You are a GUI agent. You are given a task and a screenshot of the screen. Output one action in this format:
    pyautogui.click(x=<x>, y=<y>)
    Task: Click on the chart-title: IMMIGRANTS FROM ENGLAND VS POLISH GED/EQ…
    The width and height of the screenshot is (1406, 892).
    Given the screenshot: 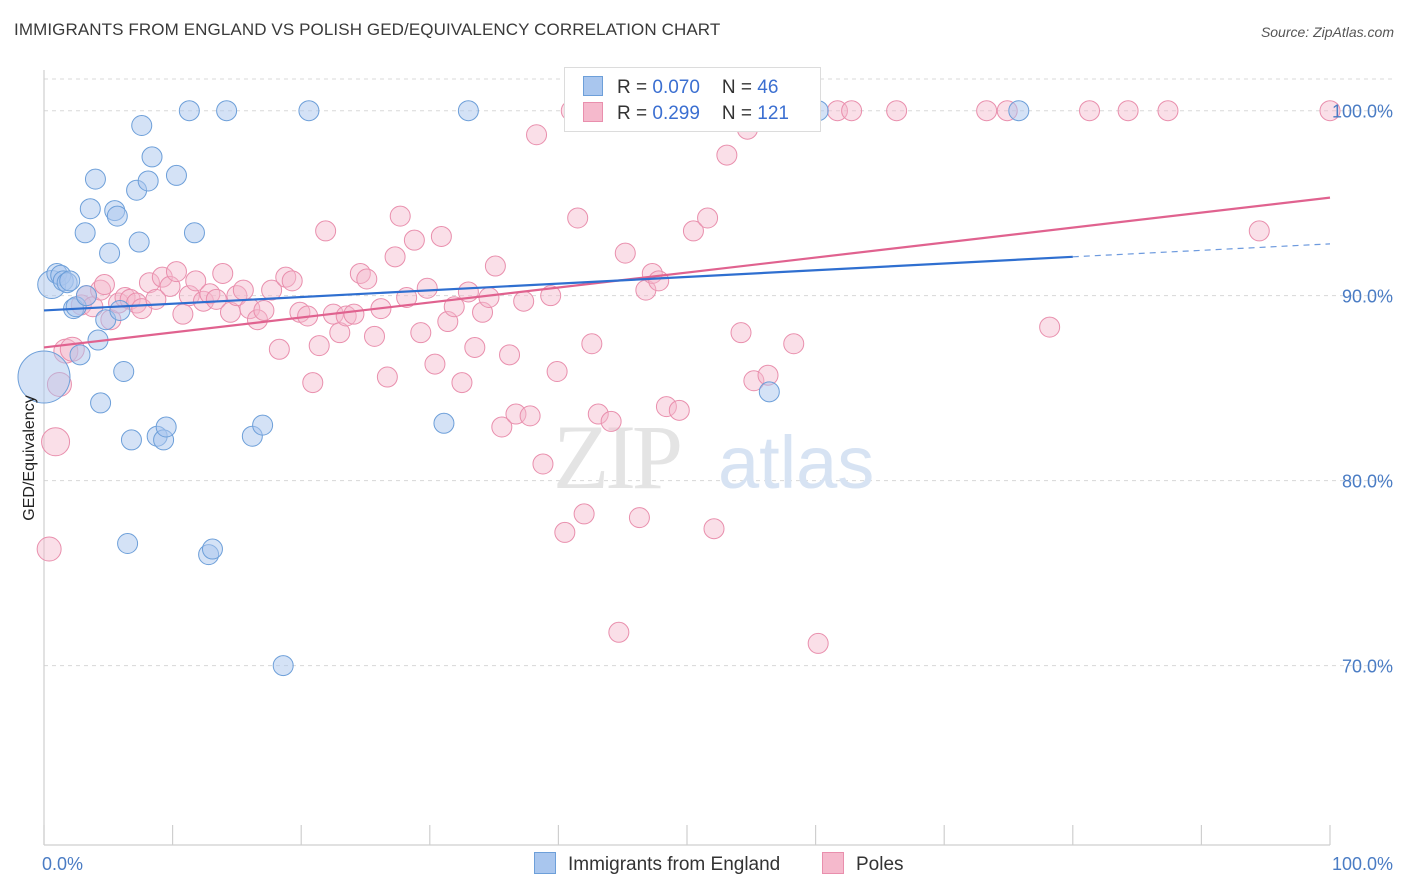 What is the action you would take?
    pyautogui.click(x=367, y=29)
    